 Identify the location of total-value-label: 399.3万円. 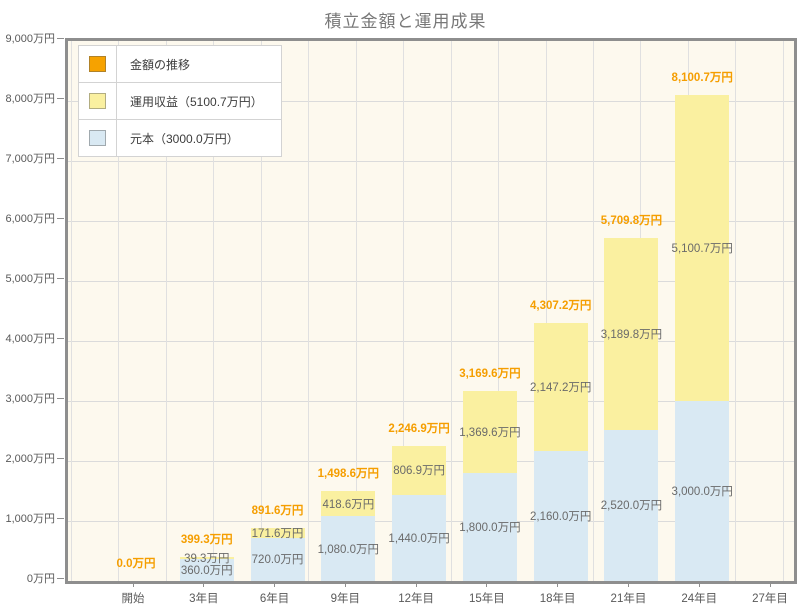
(206, 540).